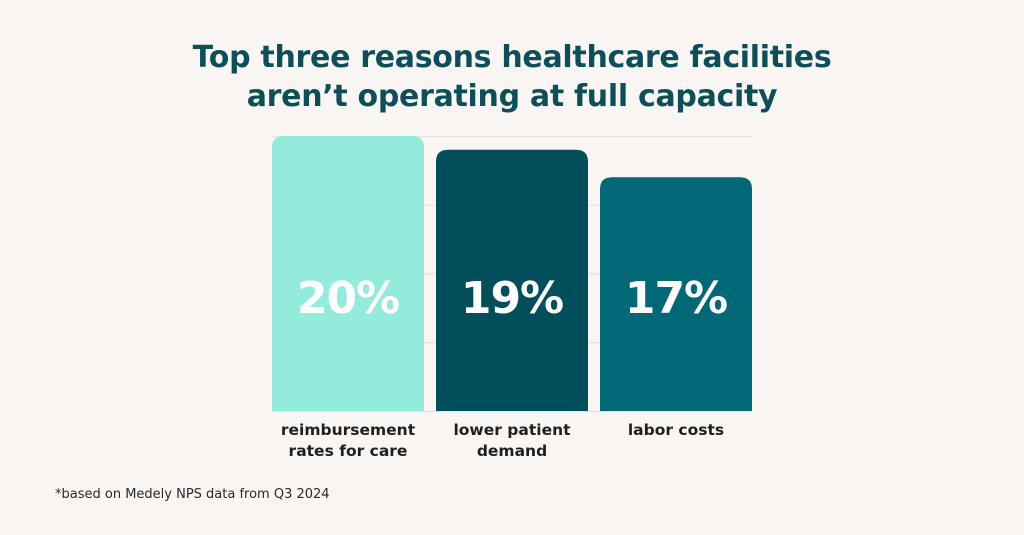  I want to click on value-labels: 20% 19% 17%, so click(512, 298).